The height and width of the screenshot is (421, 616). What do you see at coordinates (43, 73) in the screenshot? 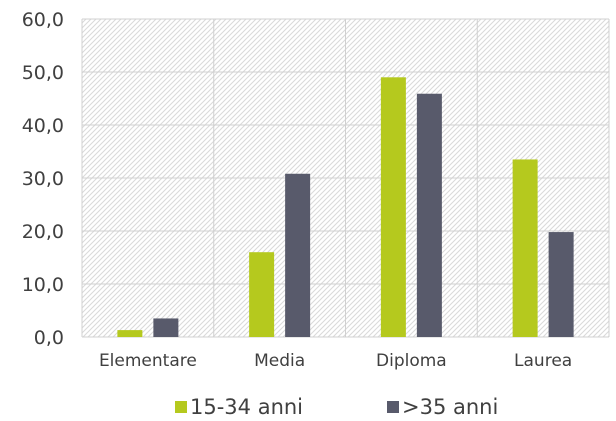
I see `y-tick-label: 50,0` at bounding box center [43, 73].